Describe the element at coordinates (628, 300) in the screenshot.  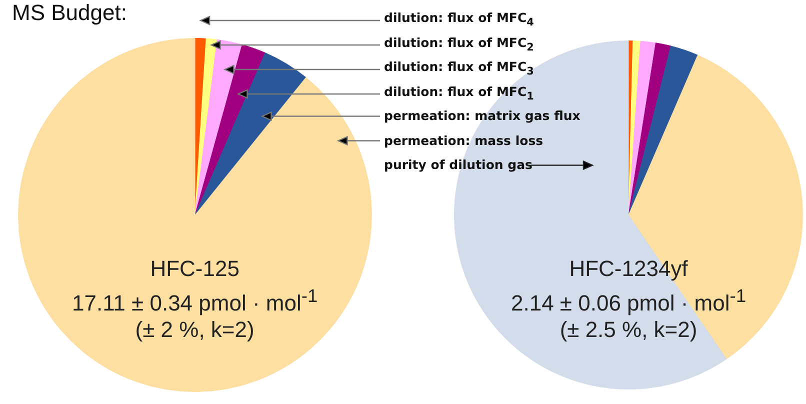
I see `text: 2.14 ± 0.06 pmol · mol$^{-1}$` at that location.